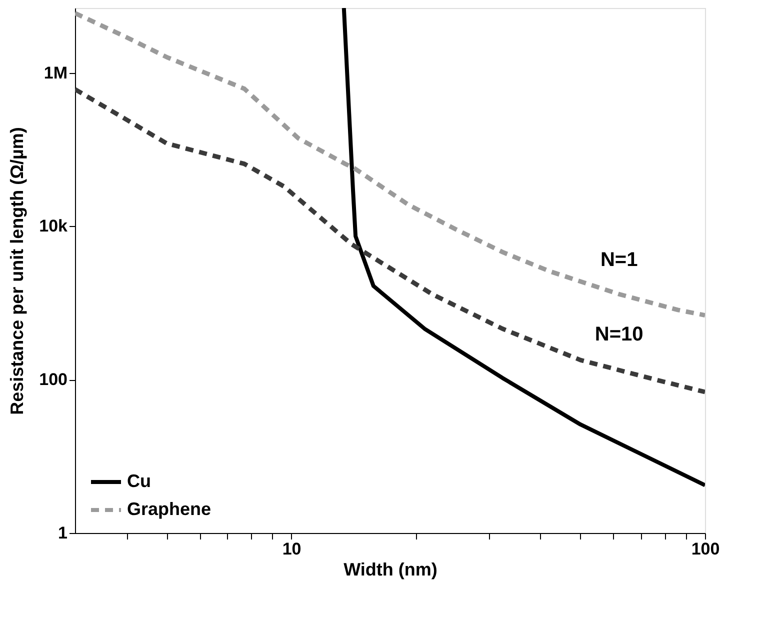 The height and width of the screenshot is (620, 767). What do you see at coordinates (619, 334) in the screenshot?
I see `annotation: N=10` at bounding box center [619, 334].